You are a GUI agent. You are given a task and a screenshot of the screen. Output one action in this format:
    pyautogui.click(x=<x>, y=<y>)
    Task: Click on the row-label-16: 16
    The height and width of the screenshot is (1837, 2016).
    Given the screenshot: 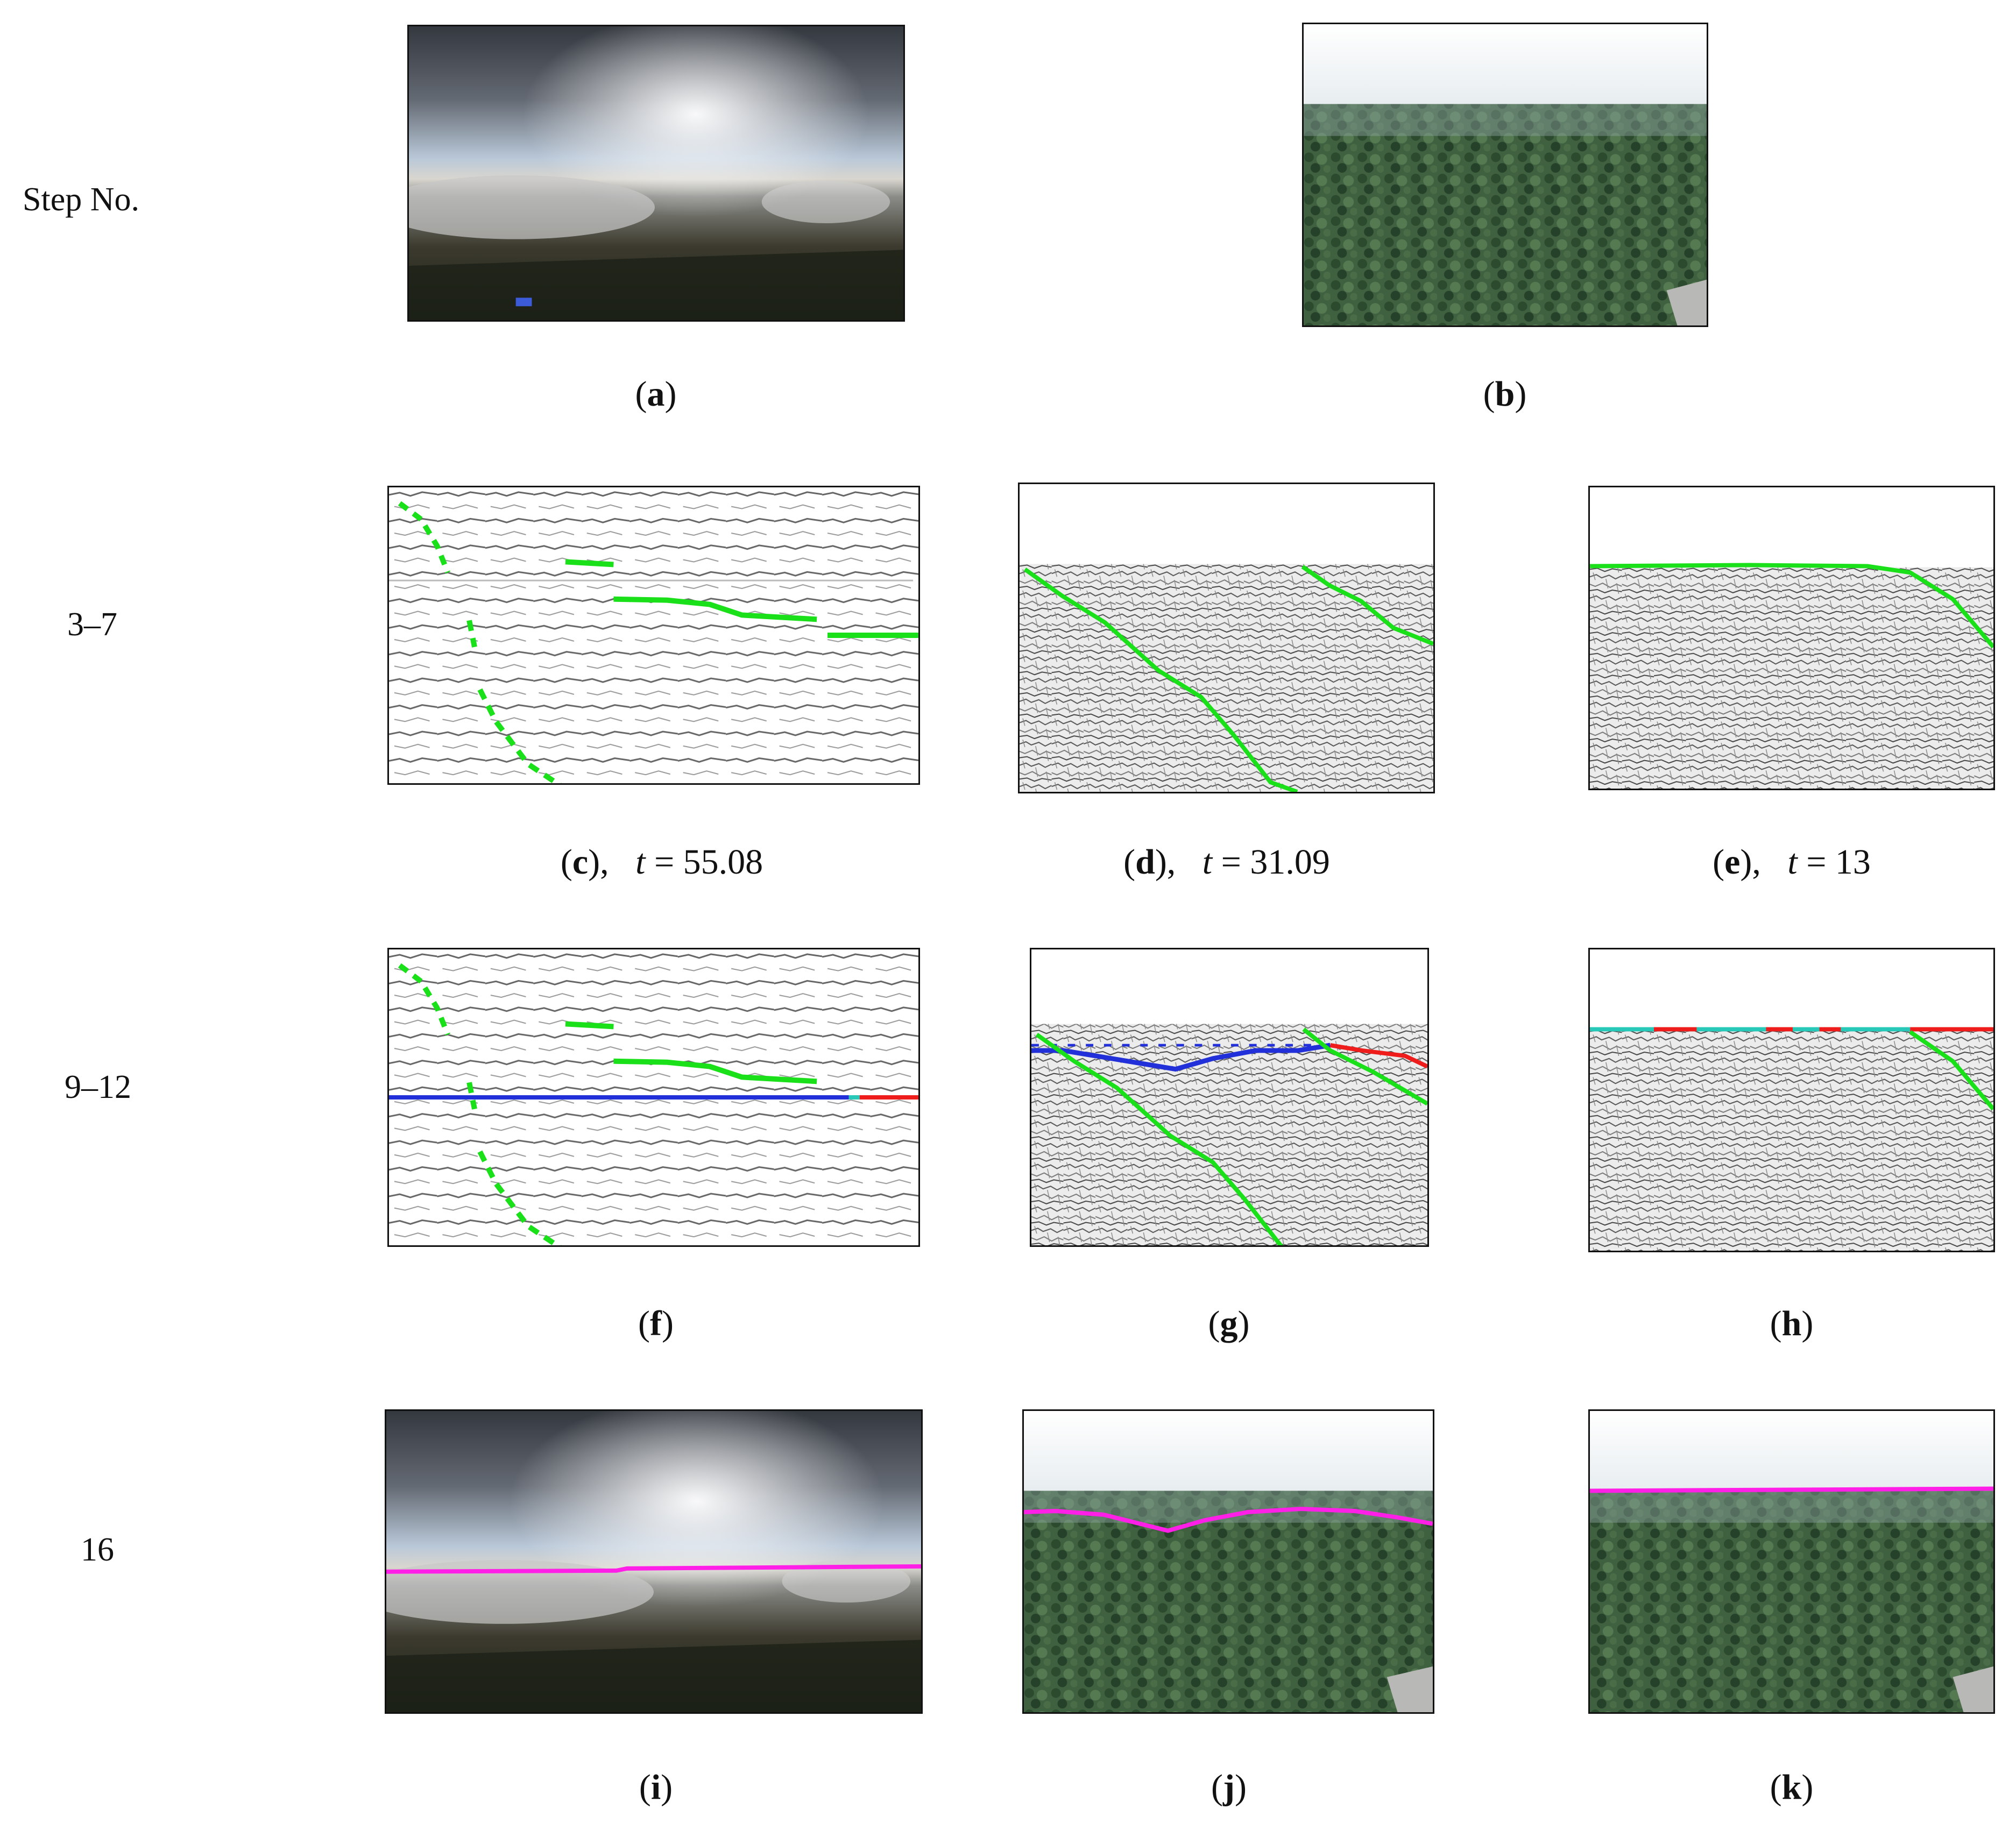 What is the action you would take?
    pyautogui.click(x=97, y=1549)
    